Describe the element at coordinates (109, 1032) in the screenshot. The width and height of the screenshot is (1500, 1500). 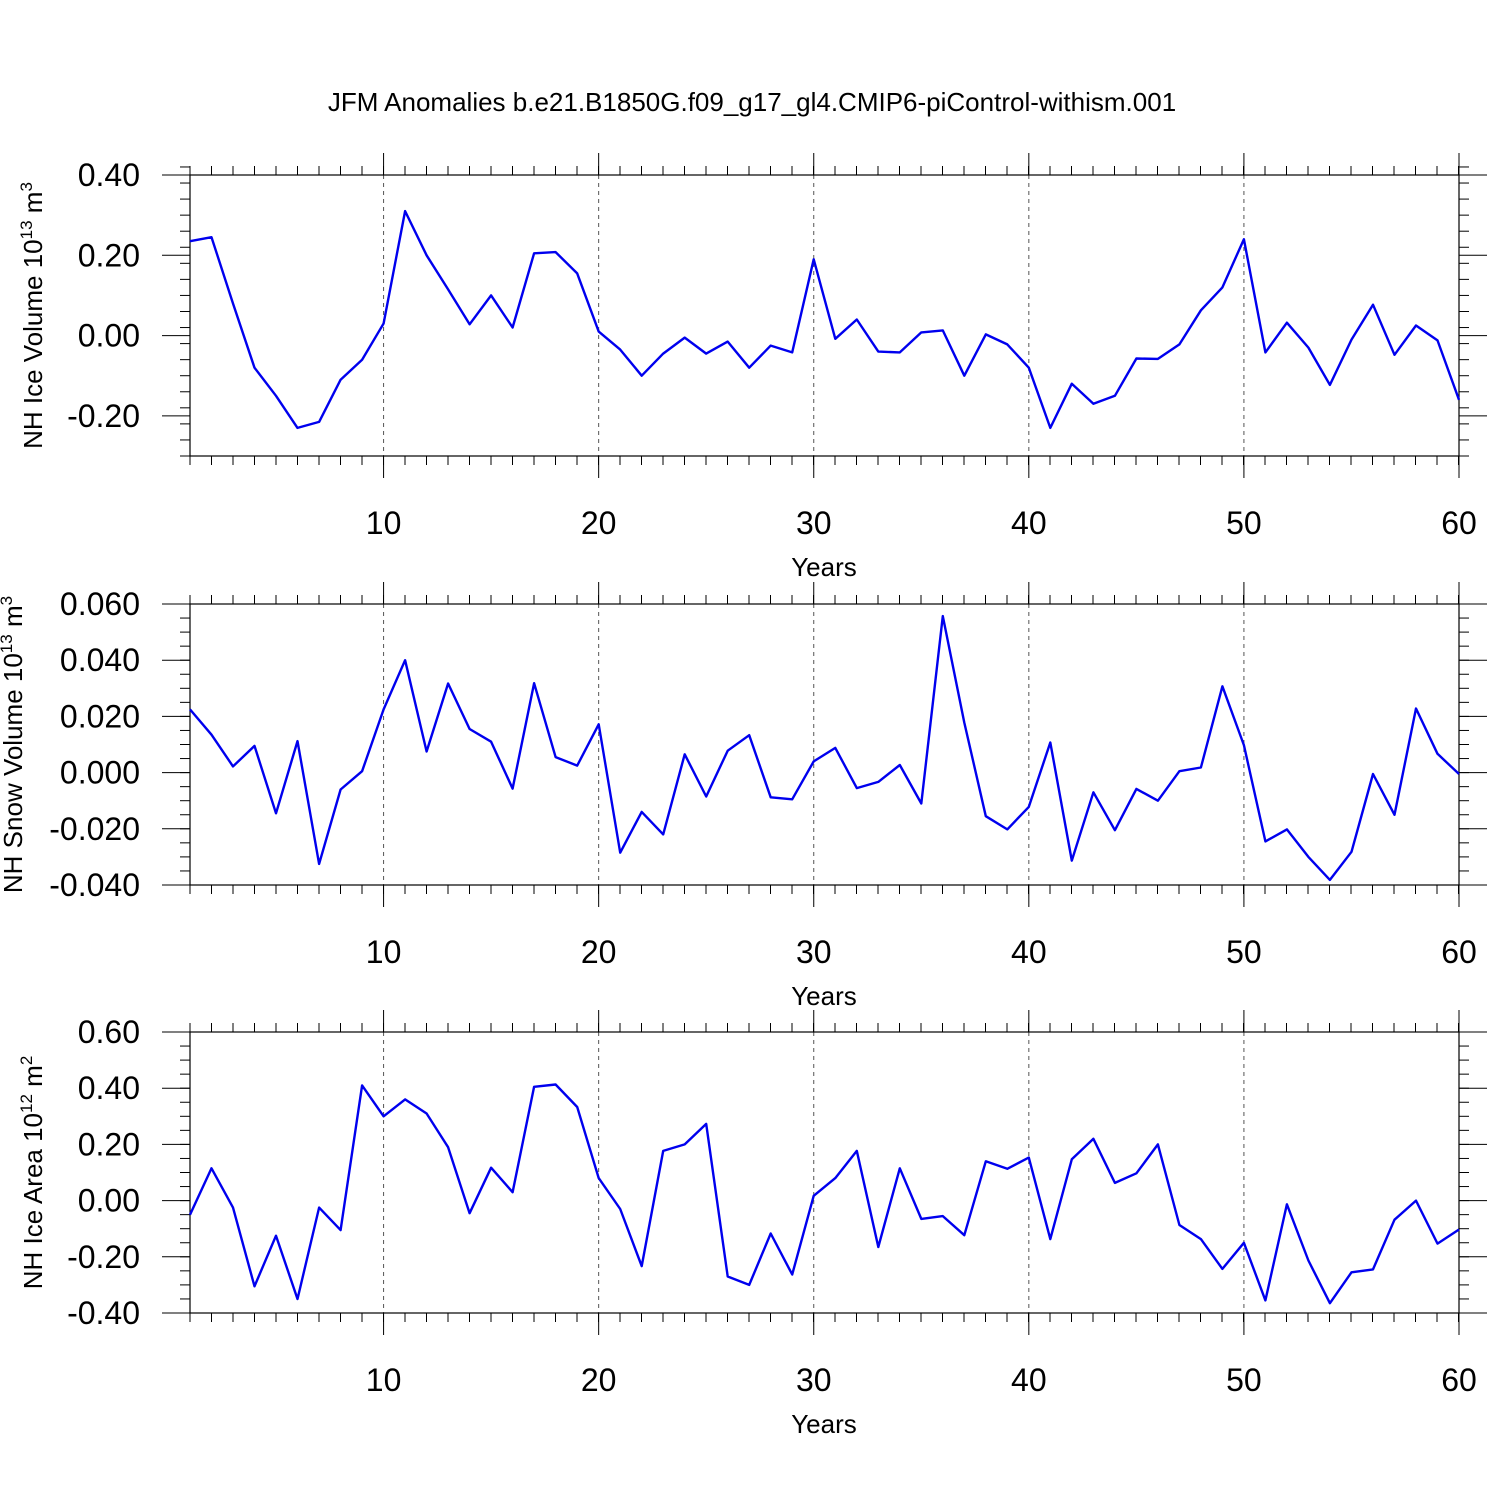
I see `y-tick-label: 0.60` at that location.